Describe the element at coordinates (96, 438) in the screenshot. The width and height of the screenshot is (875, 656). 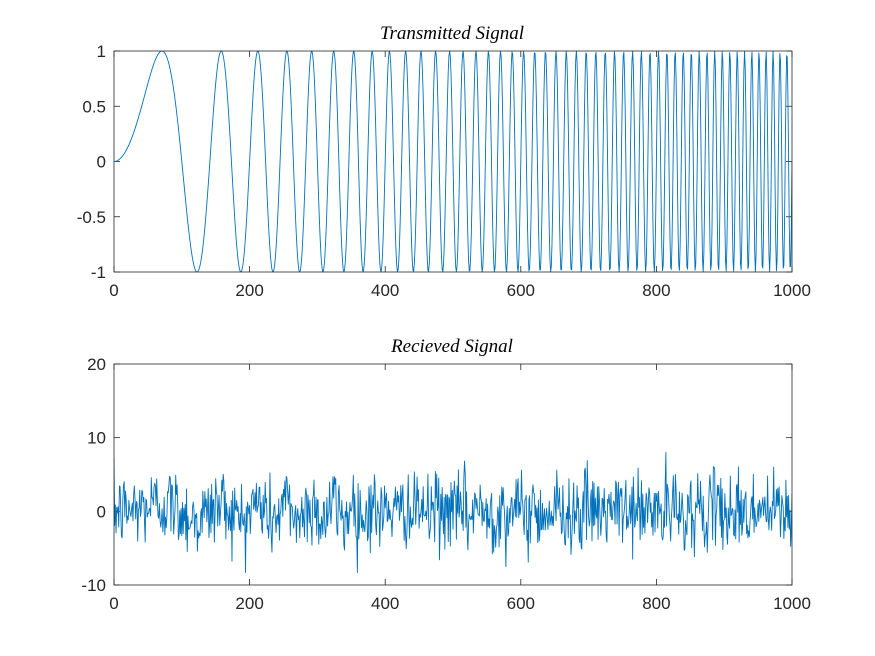
I see `y-tick-label: 10` at that location.